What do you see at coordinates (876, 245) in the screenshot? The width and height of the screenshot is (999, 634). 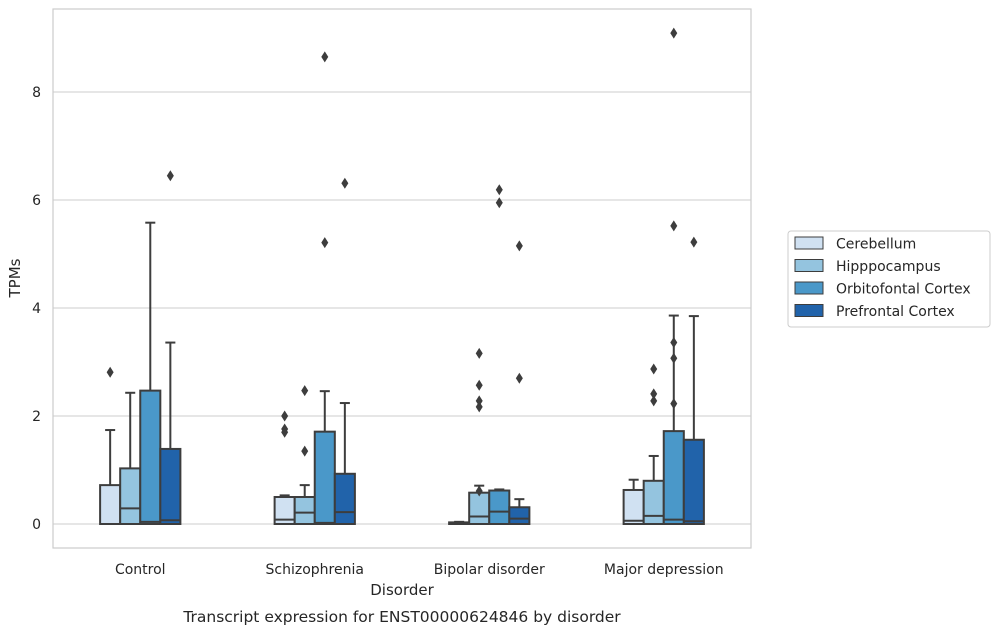 I see `legend-label-0: Cerebellum` at bounding box center [876, 245].